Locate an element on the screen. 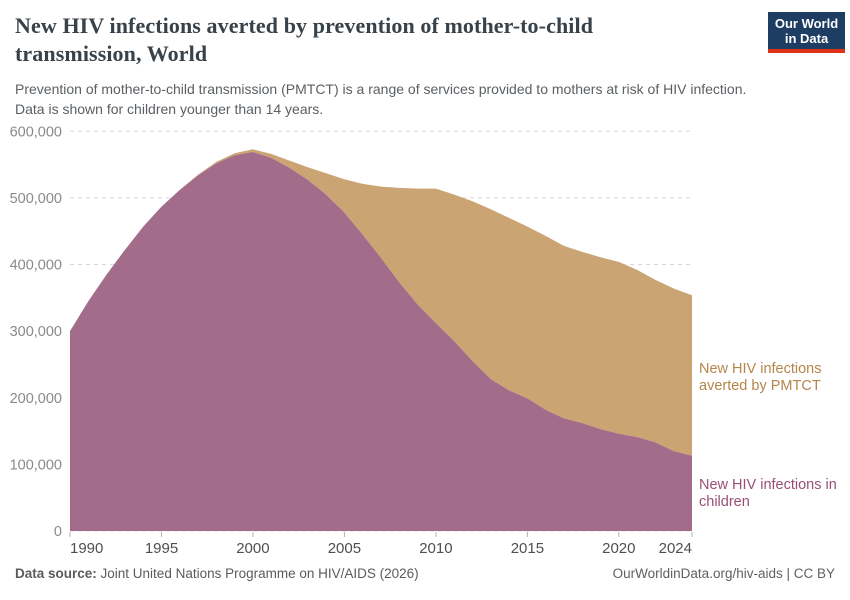 The width and height of the screenshot is (850, 600). owid-logo-box: Our World in Data is located at coordinates (806, 30).